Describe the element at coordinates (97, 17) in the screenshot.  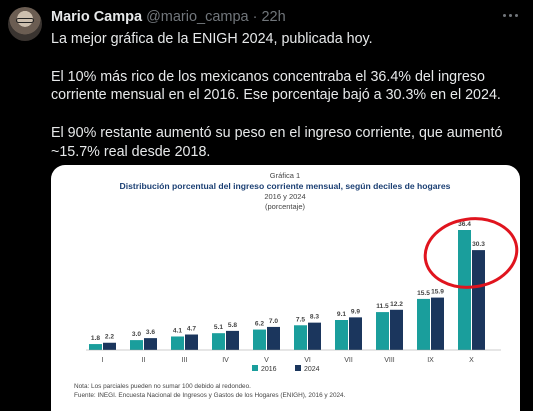
I see `author-name: Mario Campa` at that location.